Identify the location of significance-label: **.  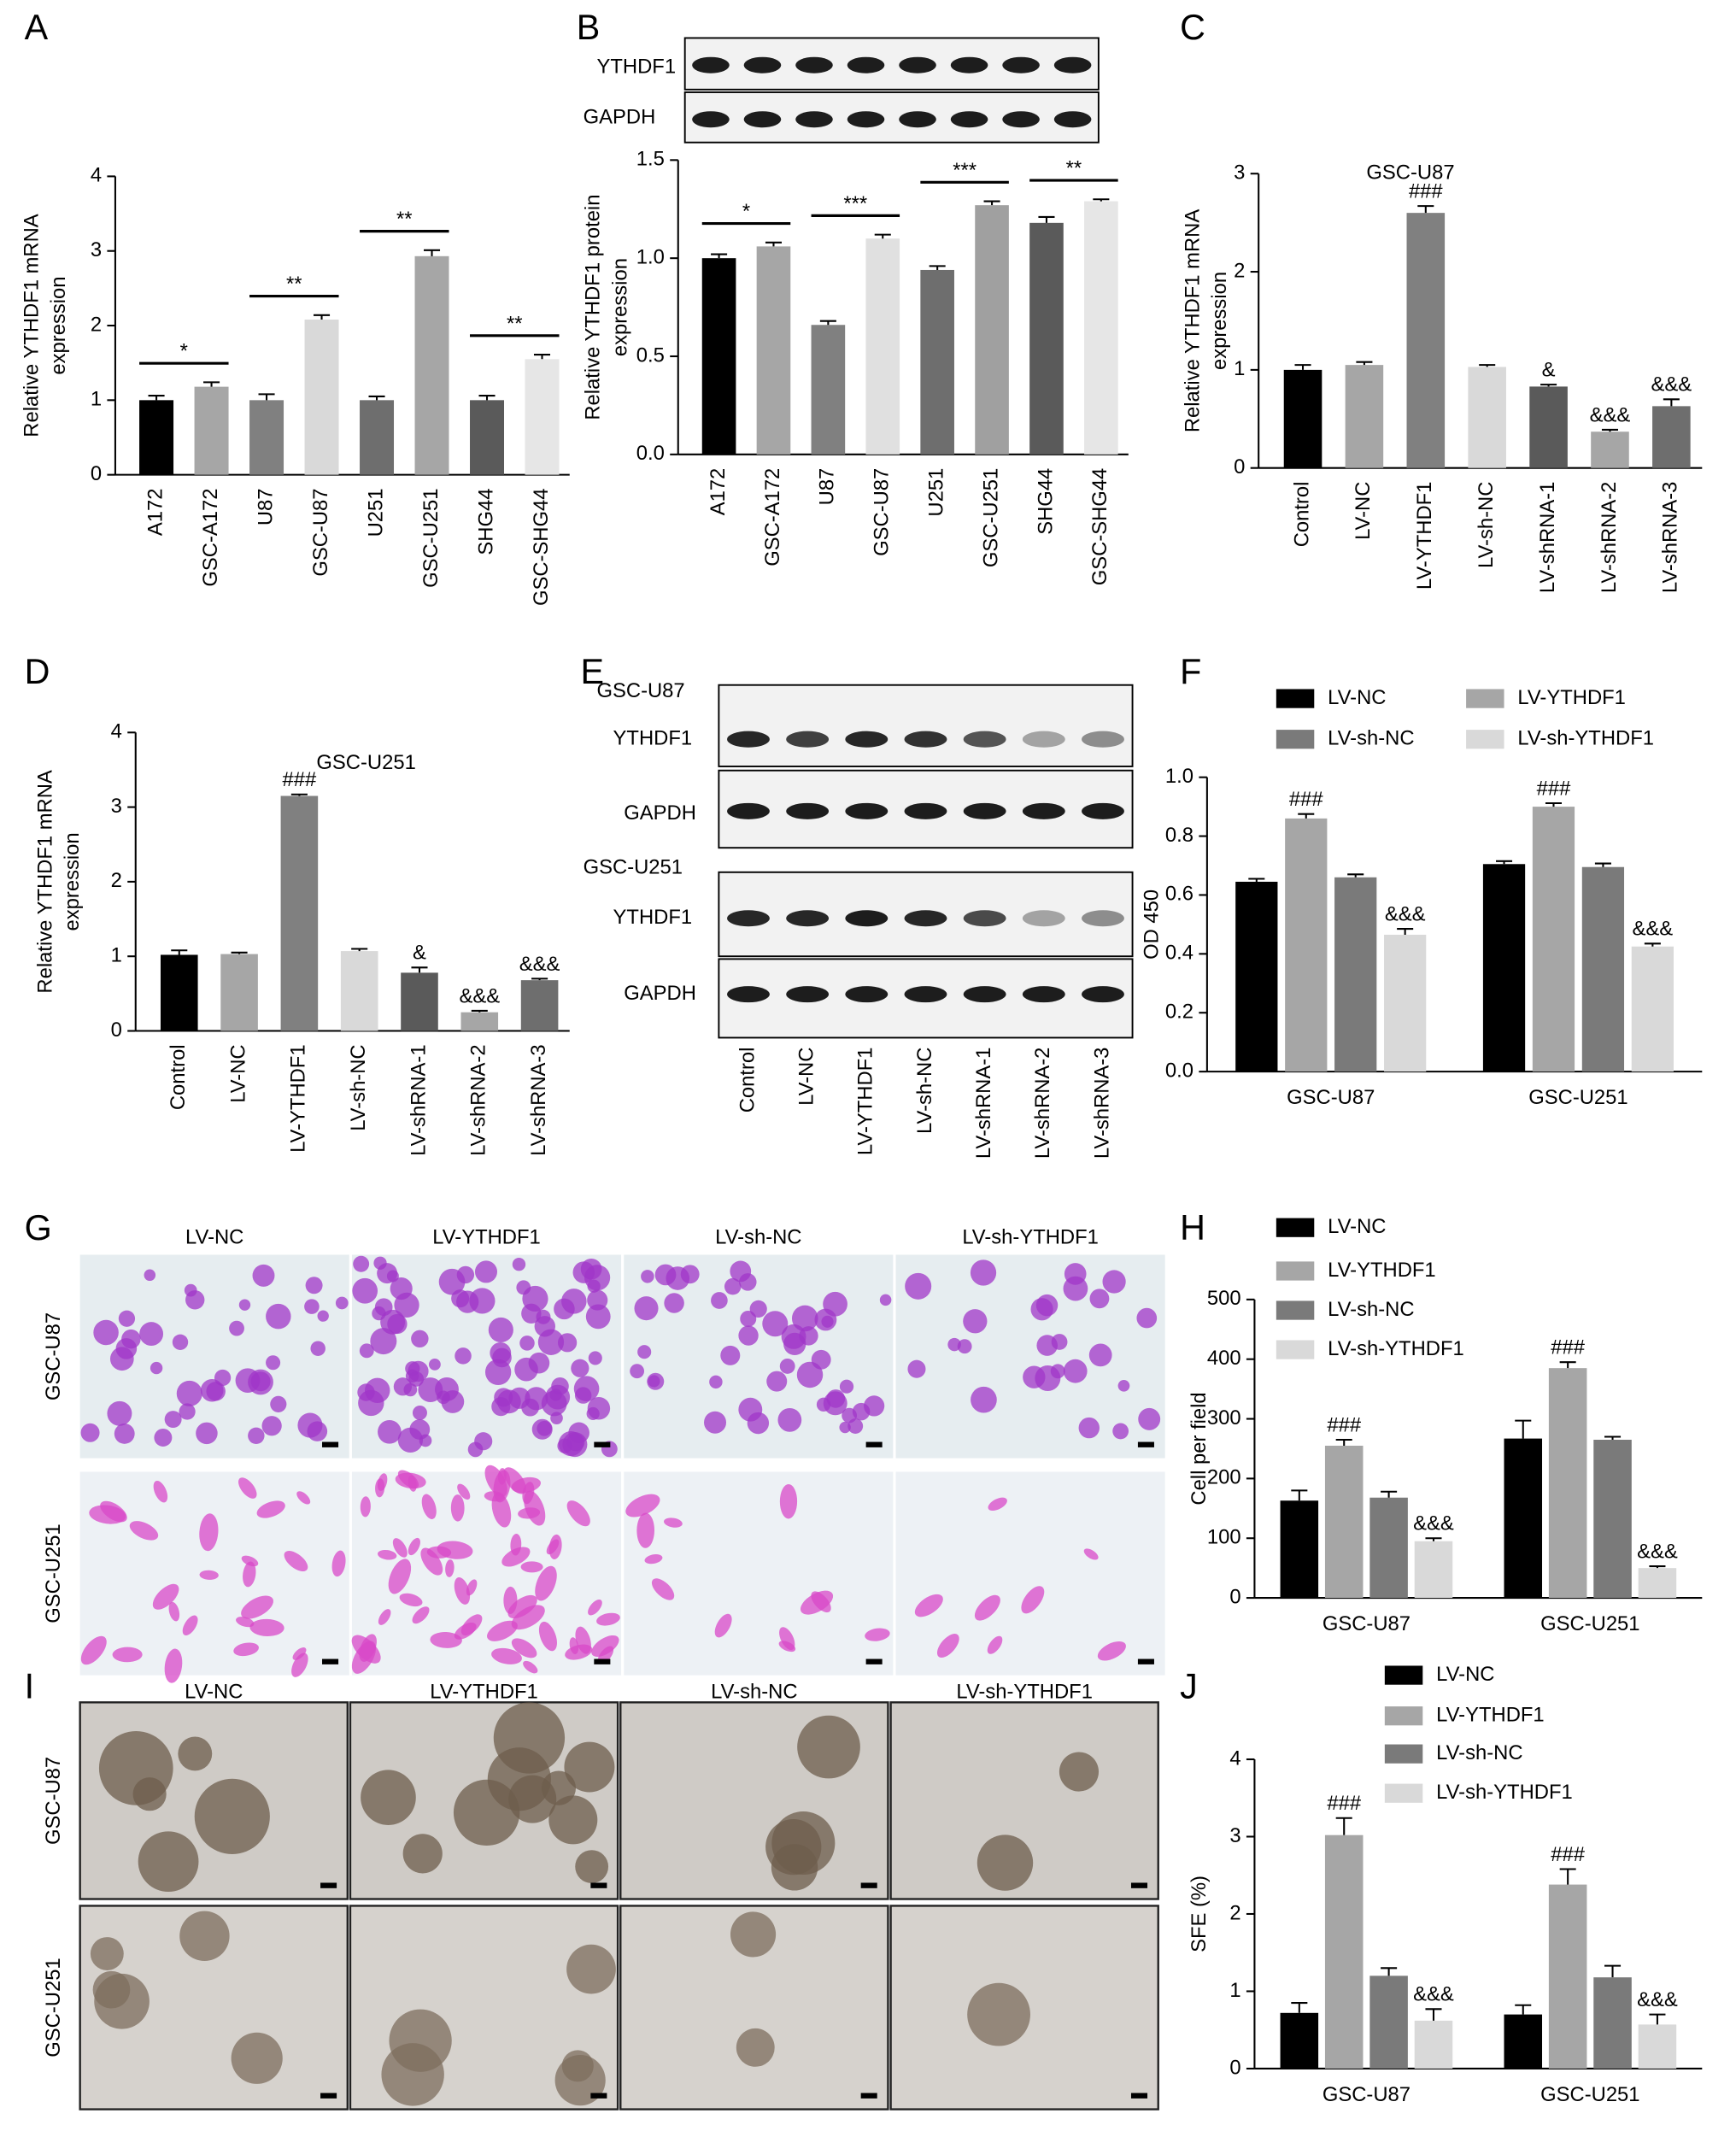
(1074, 168).